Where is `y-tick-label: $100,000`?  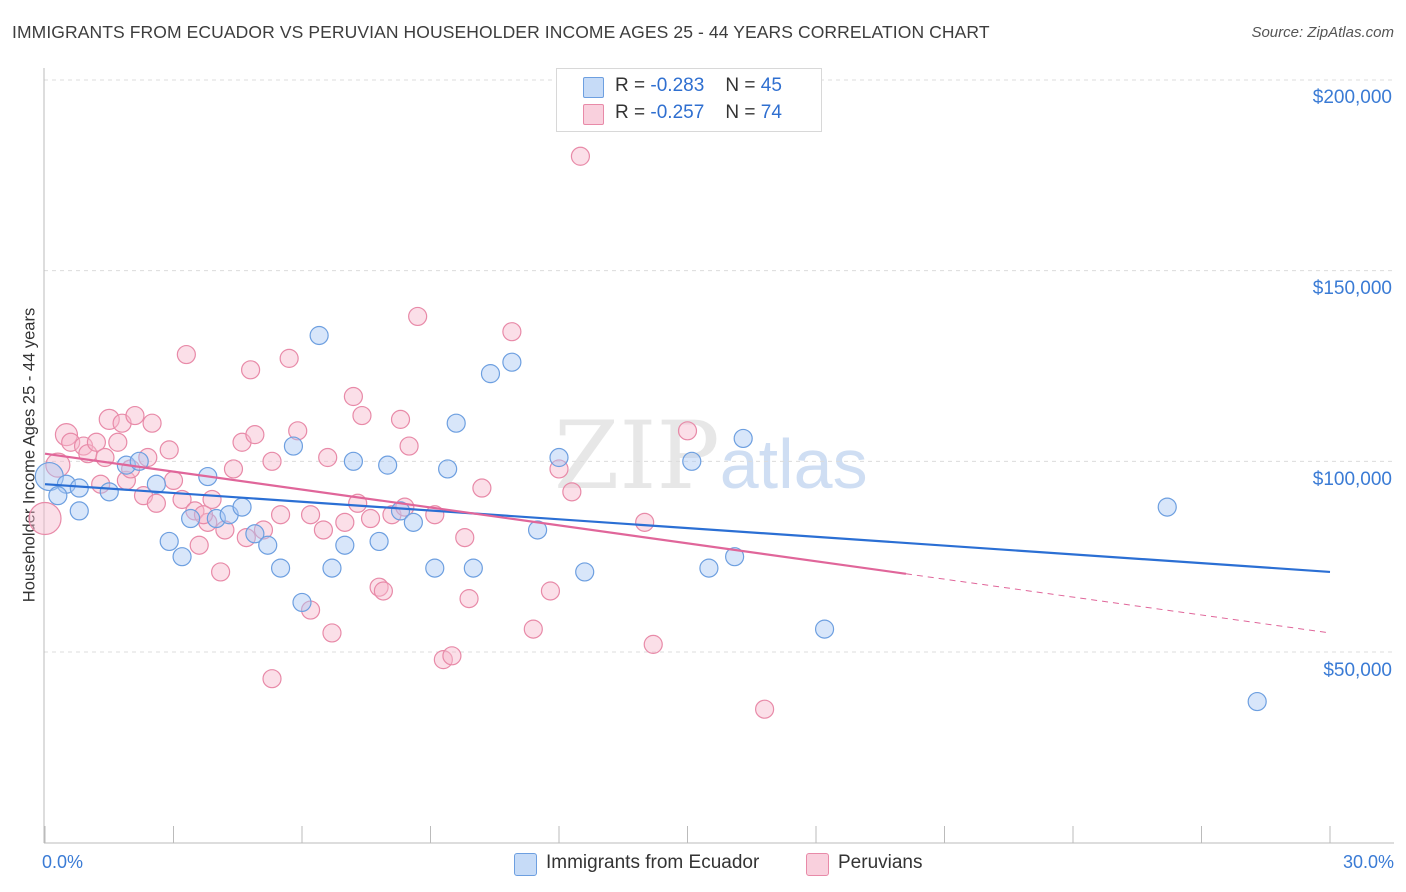 y-tick-label: $100,000 is located at coordinates (1352, 479).